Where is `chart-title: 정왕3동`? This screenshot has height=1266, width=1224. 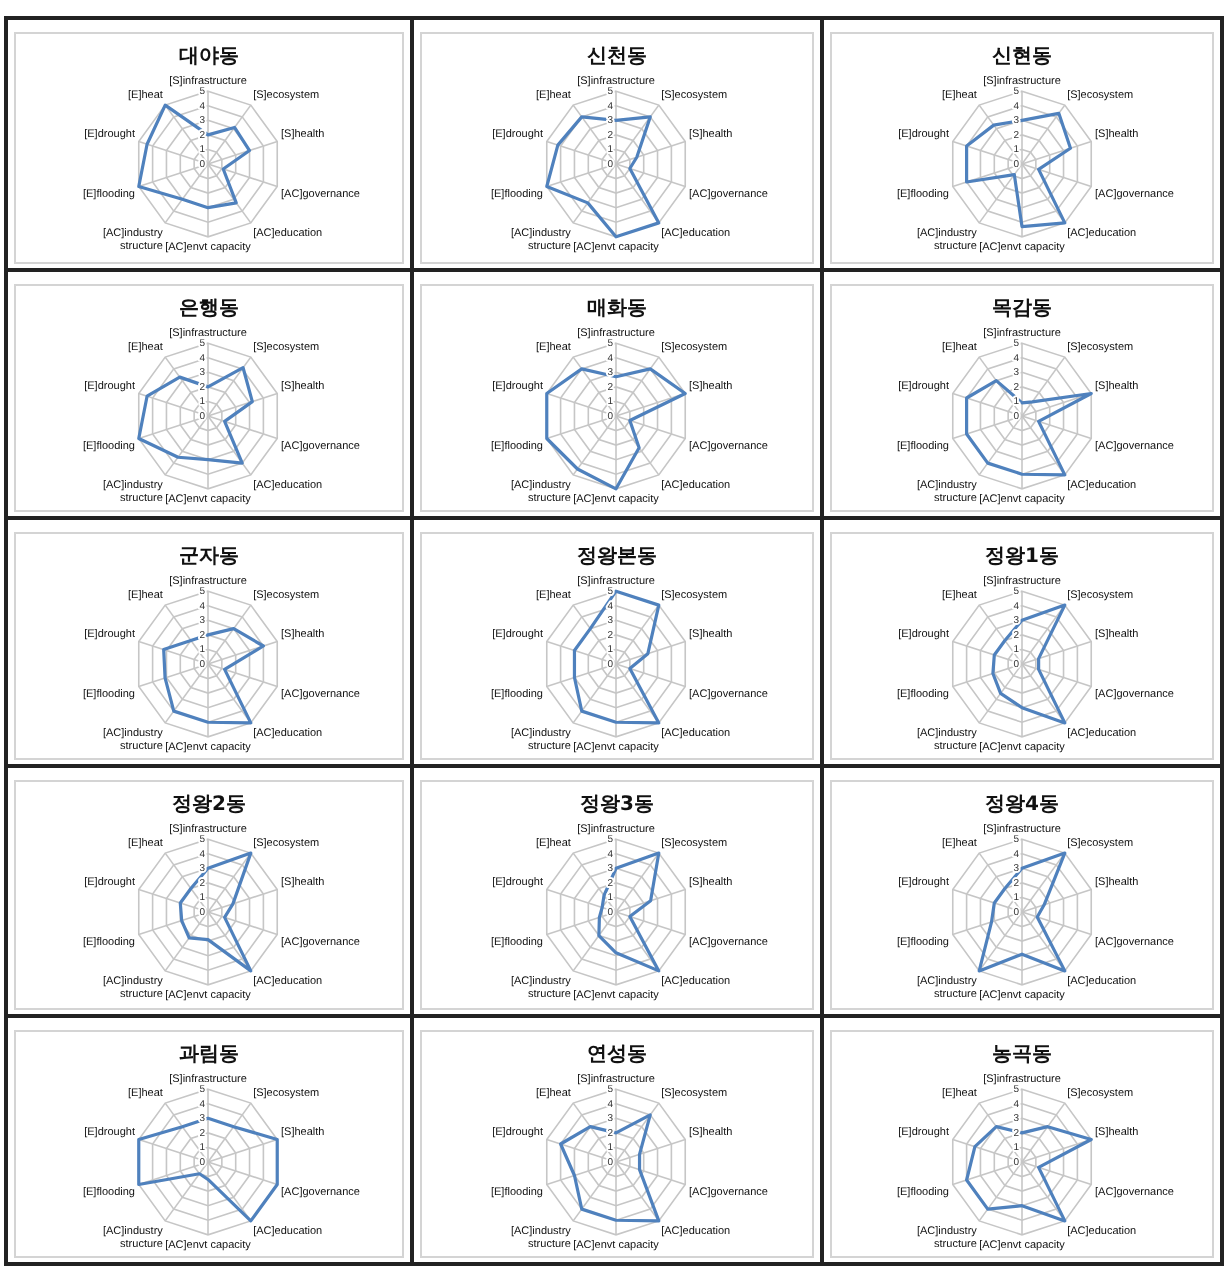 chart-title: 정왕3동 is located at coordinates (617, 806).